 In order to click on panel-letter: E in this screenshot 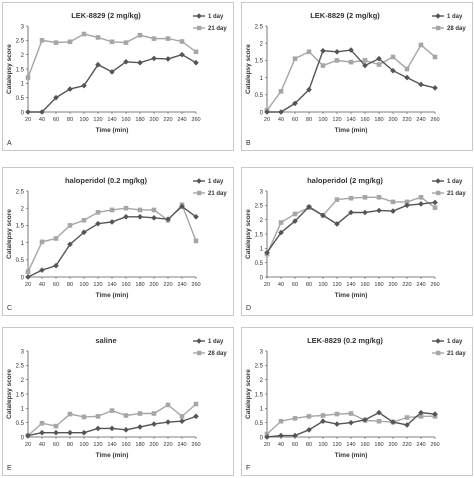, I will do `click(9, 468)`.